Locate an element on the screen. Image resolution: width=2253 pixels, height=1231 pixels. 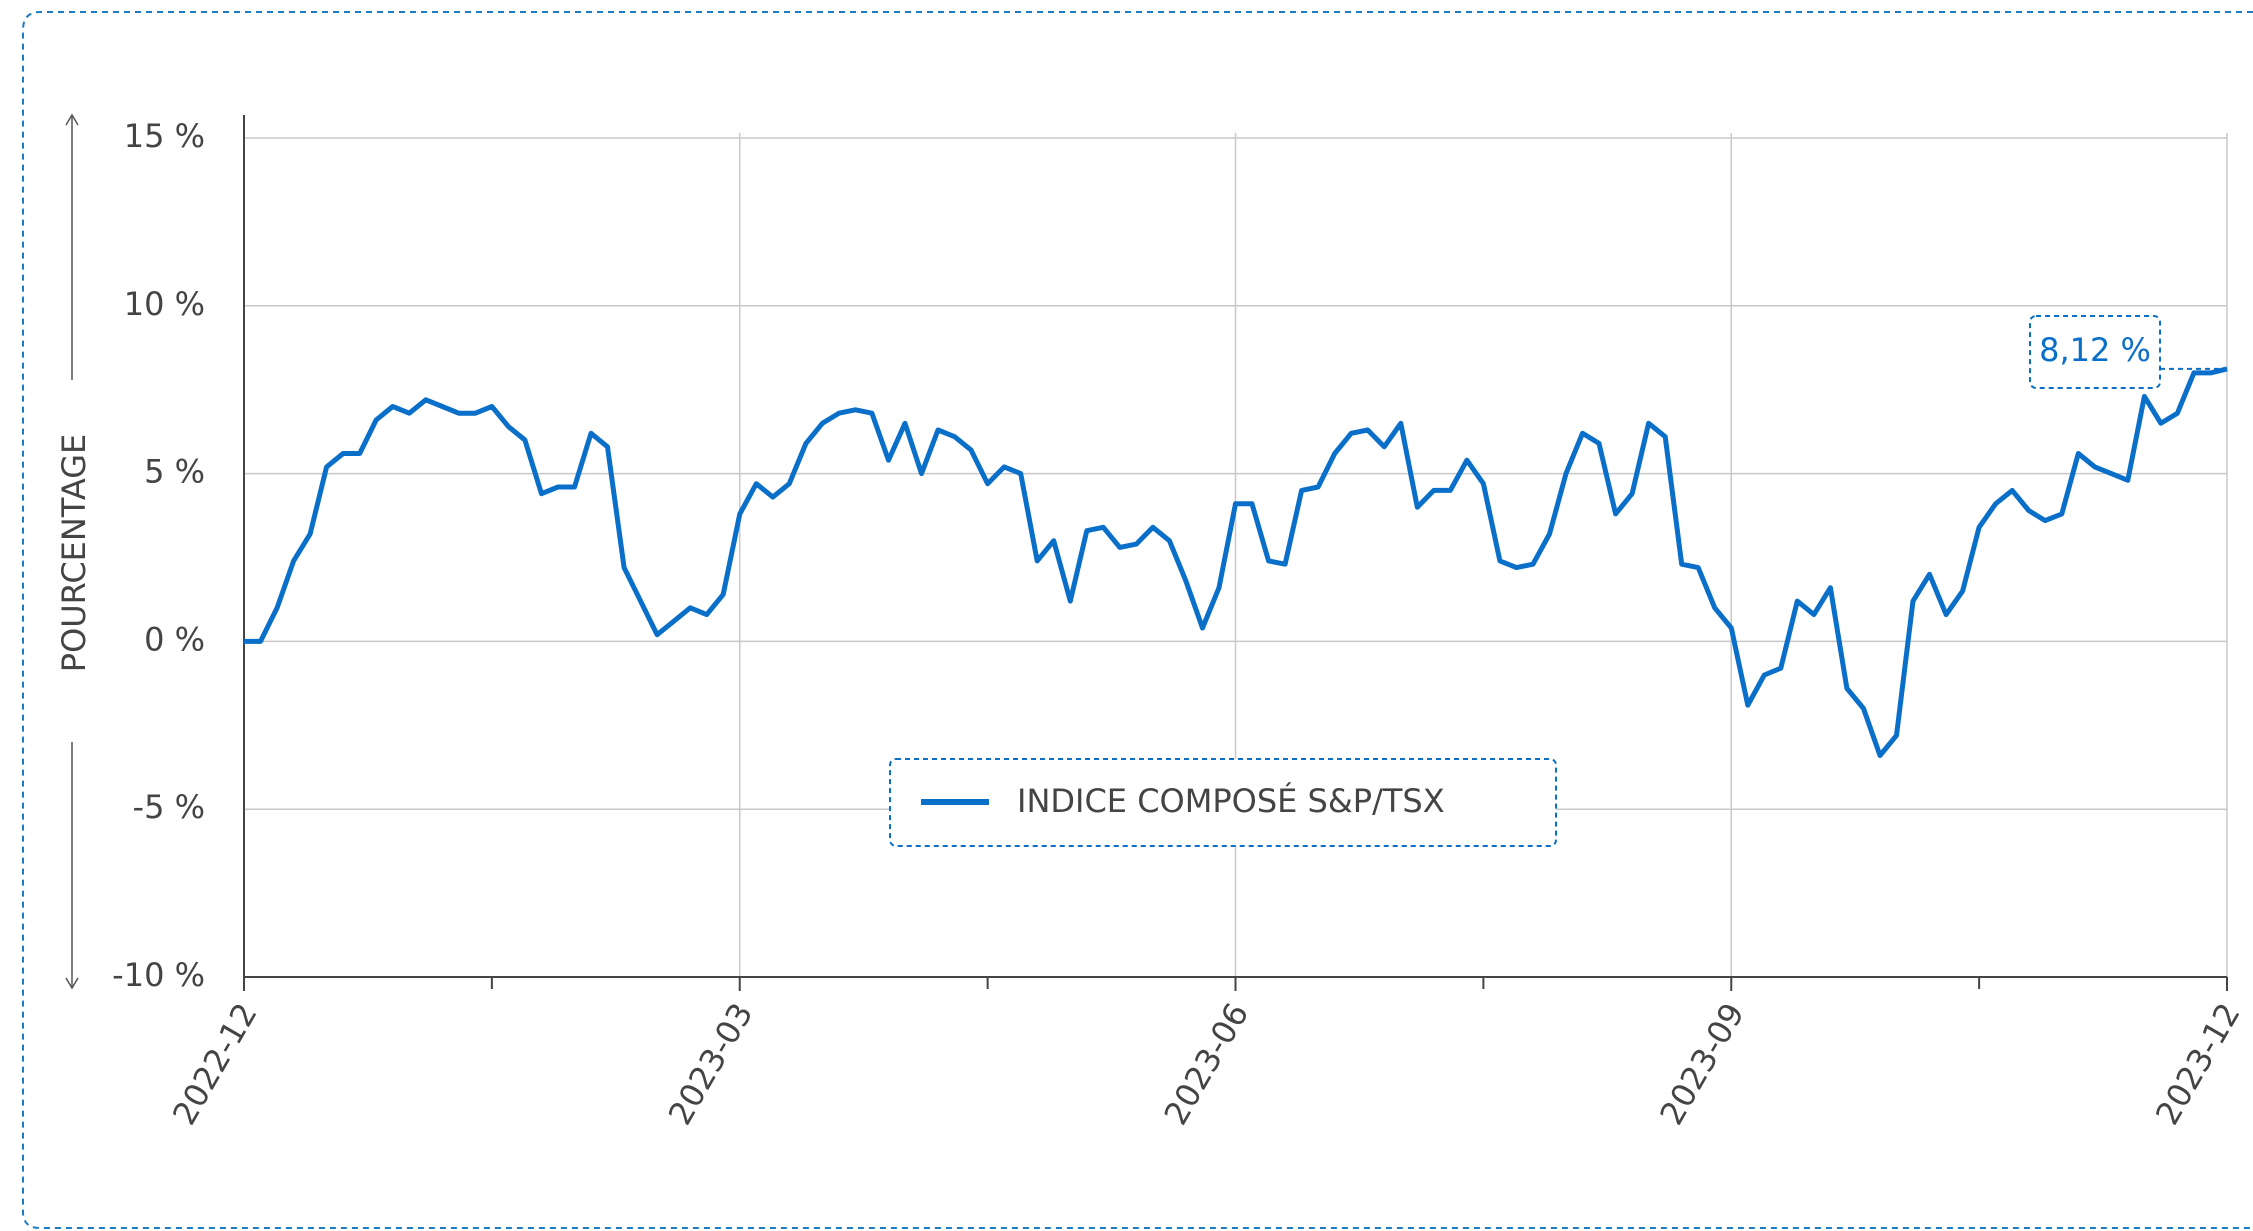
x-tick-label: 2023-03 is located at coordinates (711, 1064).